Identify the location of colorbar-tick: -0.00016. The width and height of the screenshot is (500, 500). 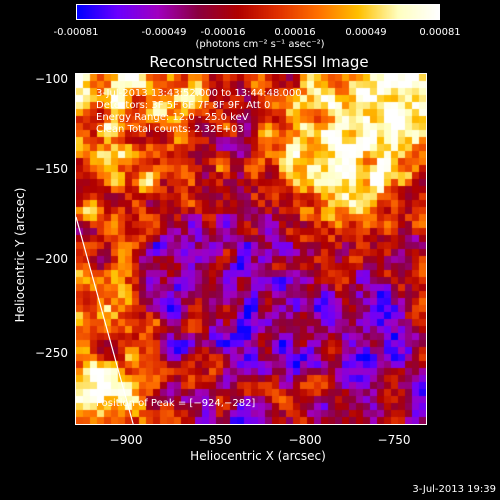
(223, 32).